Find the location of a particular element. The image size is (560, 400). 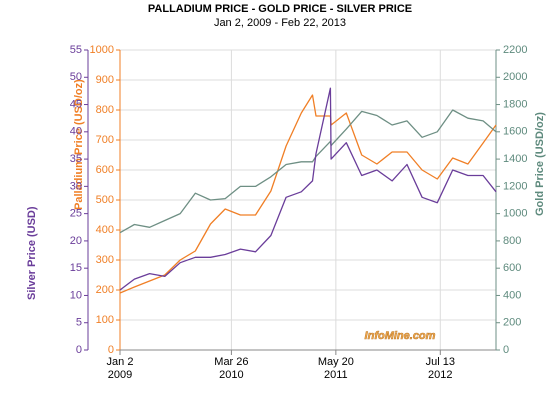

y2-tick-label: 2000 is located at coordinates (515, 77).